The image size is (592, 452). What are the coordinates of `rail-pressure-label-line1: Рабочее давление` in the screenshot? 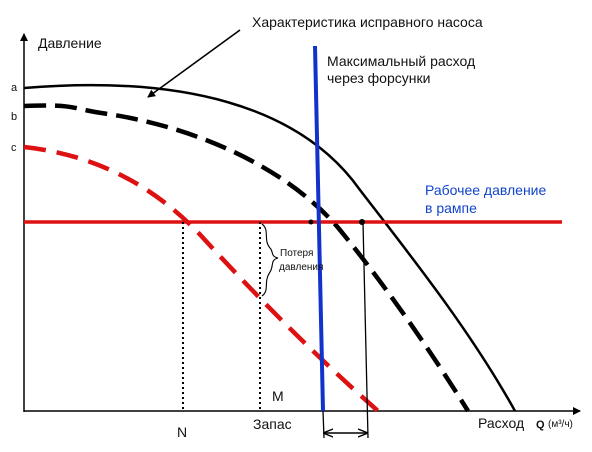 It's located at (485, 190).